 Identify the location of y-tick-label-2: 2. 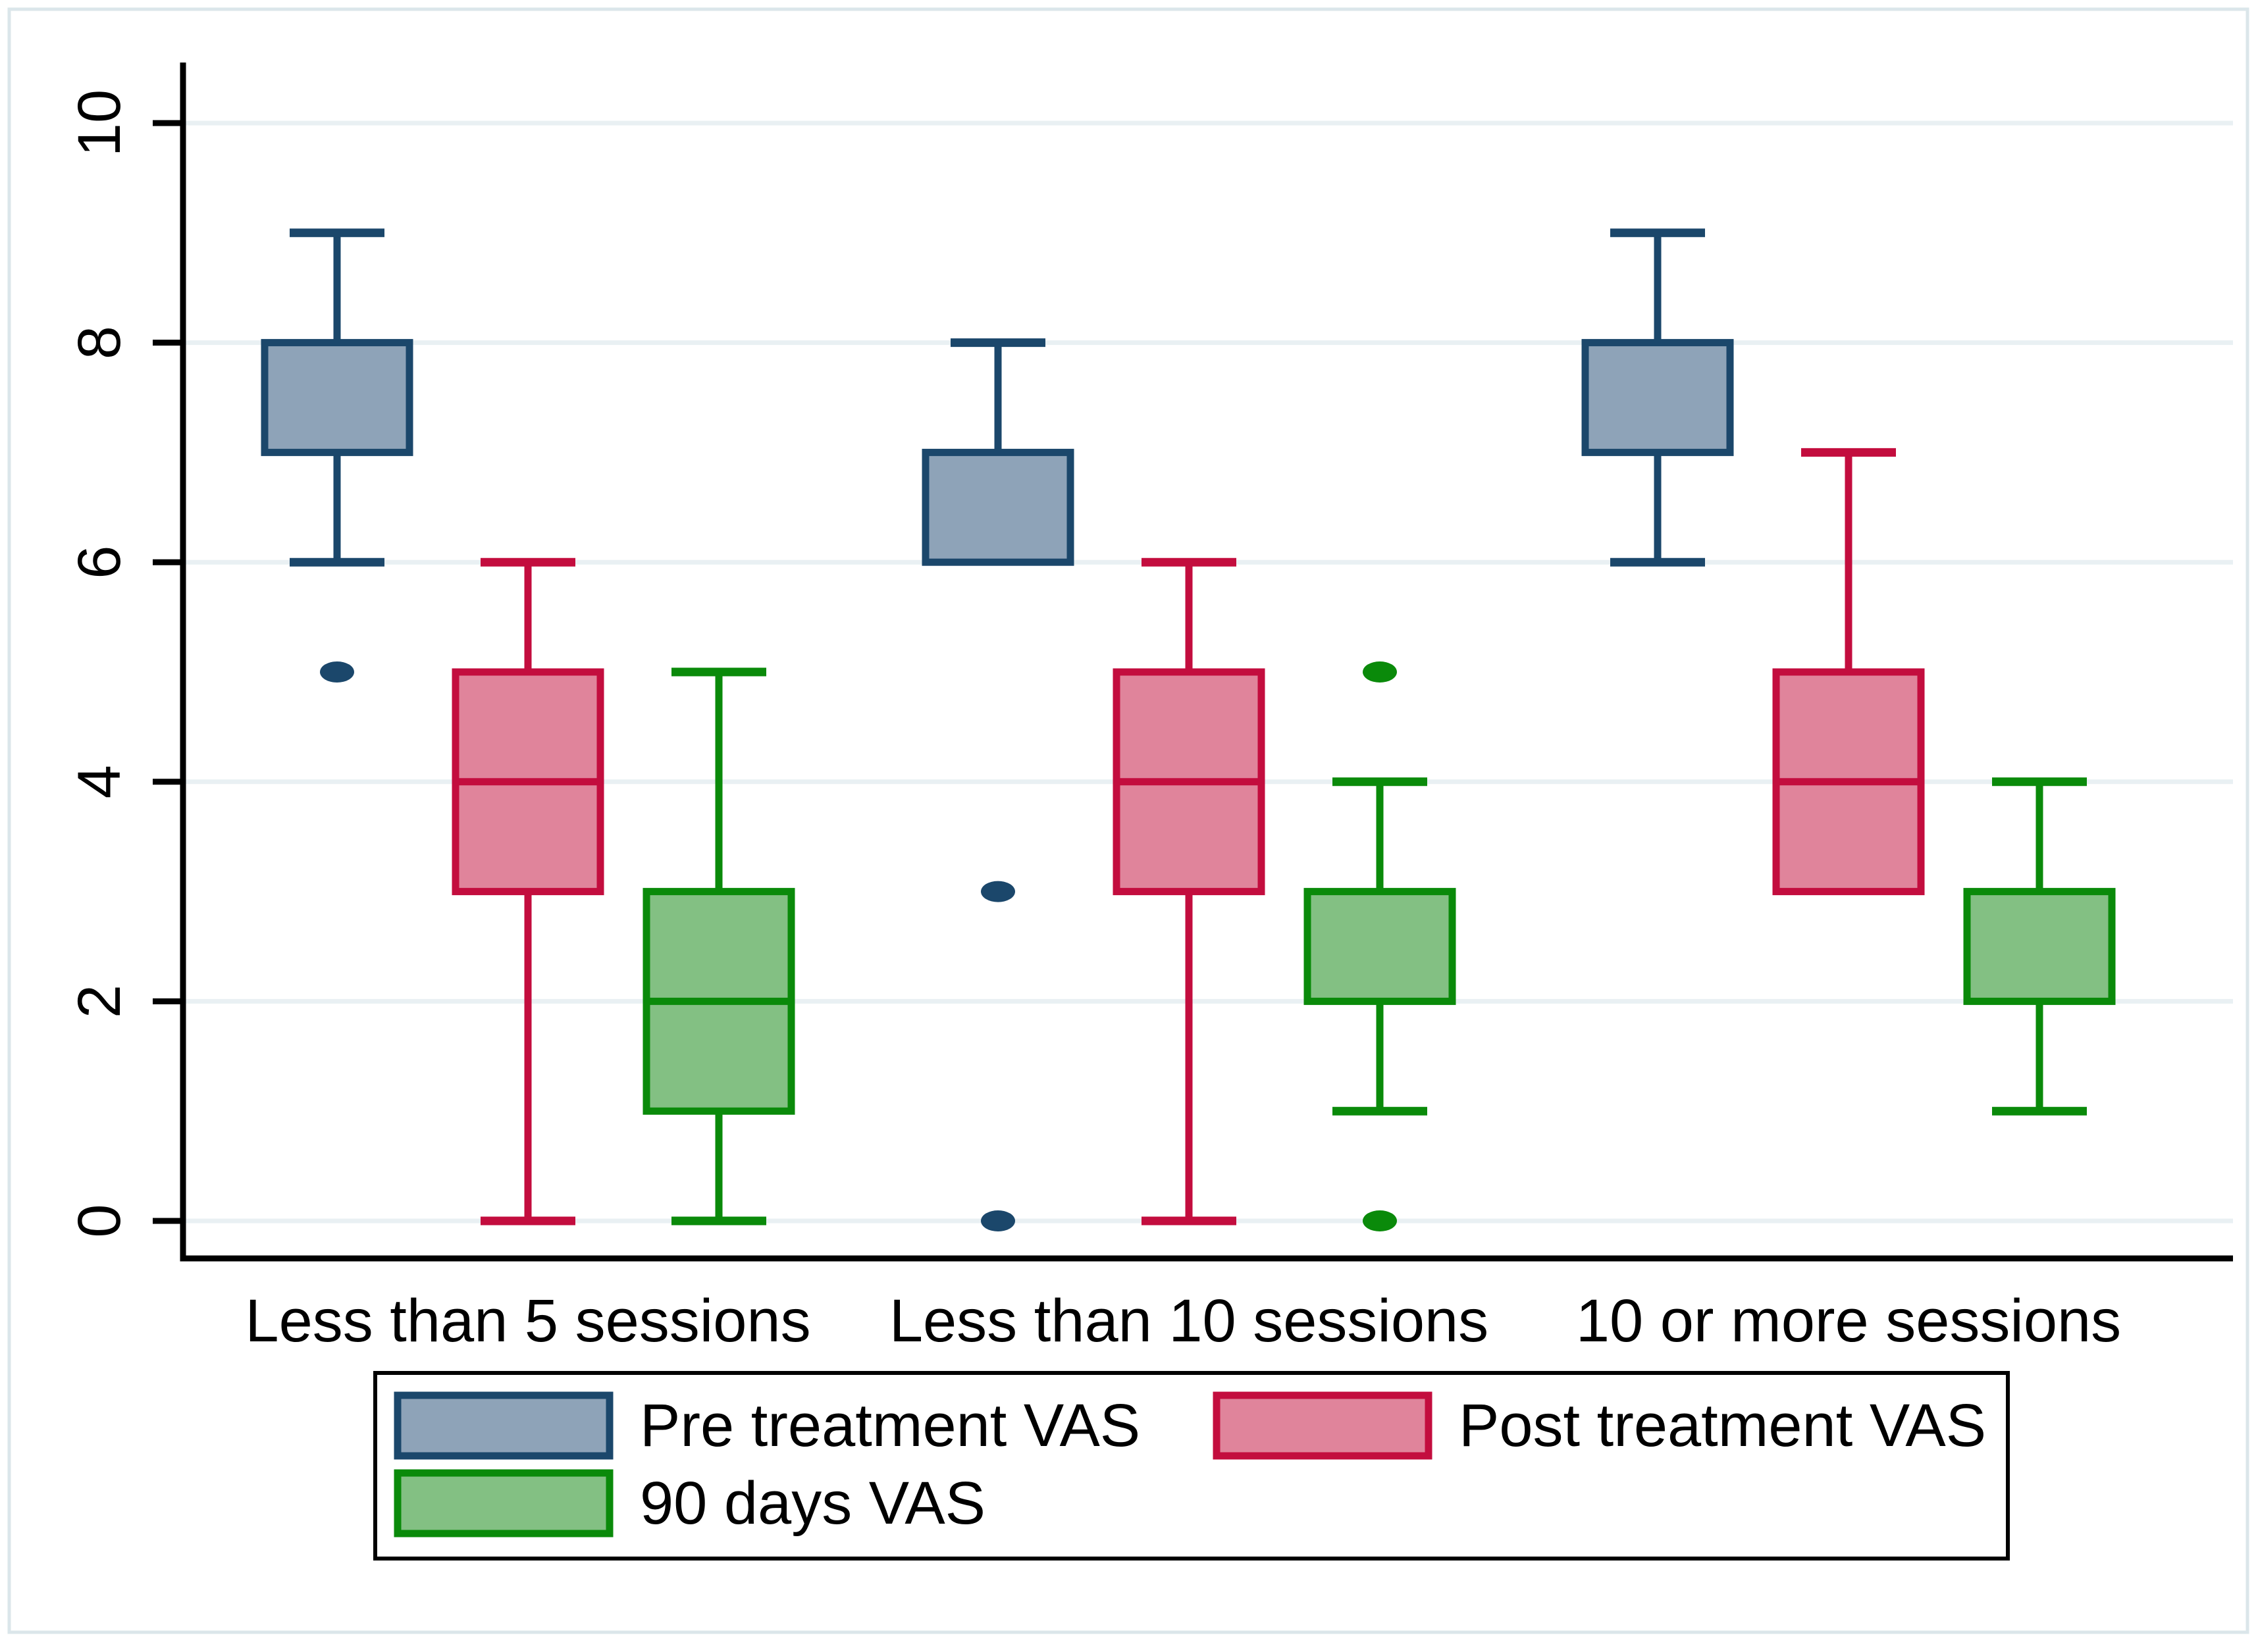
(99, 1001).